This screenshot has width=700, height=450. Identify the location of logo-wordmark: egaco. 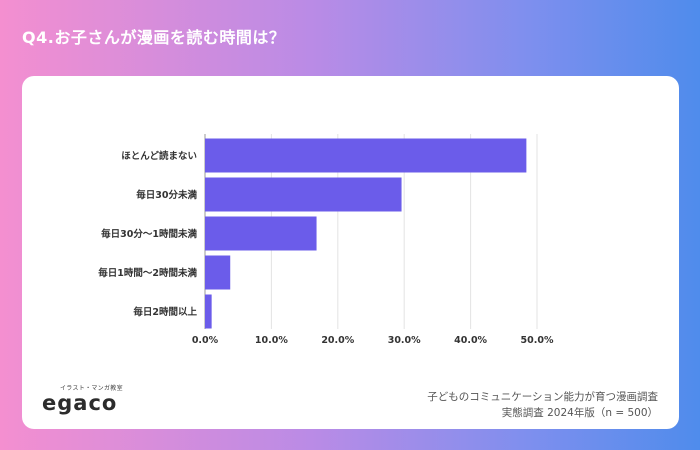
(80, 403).